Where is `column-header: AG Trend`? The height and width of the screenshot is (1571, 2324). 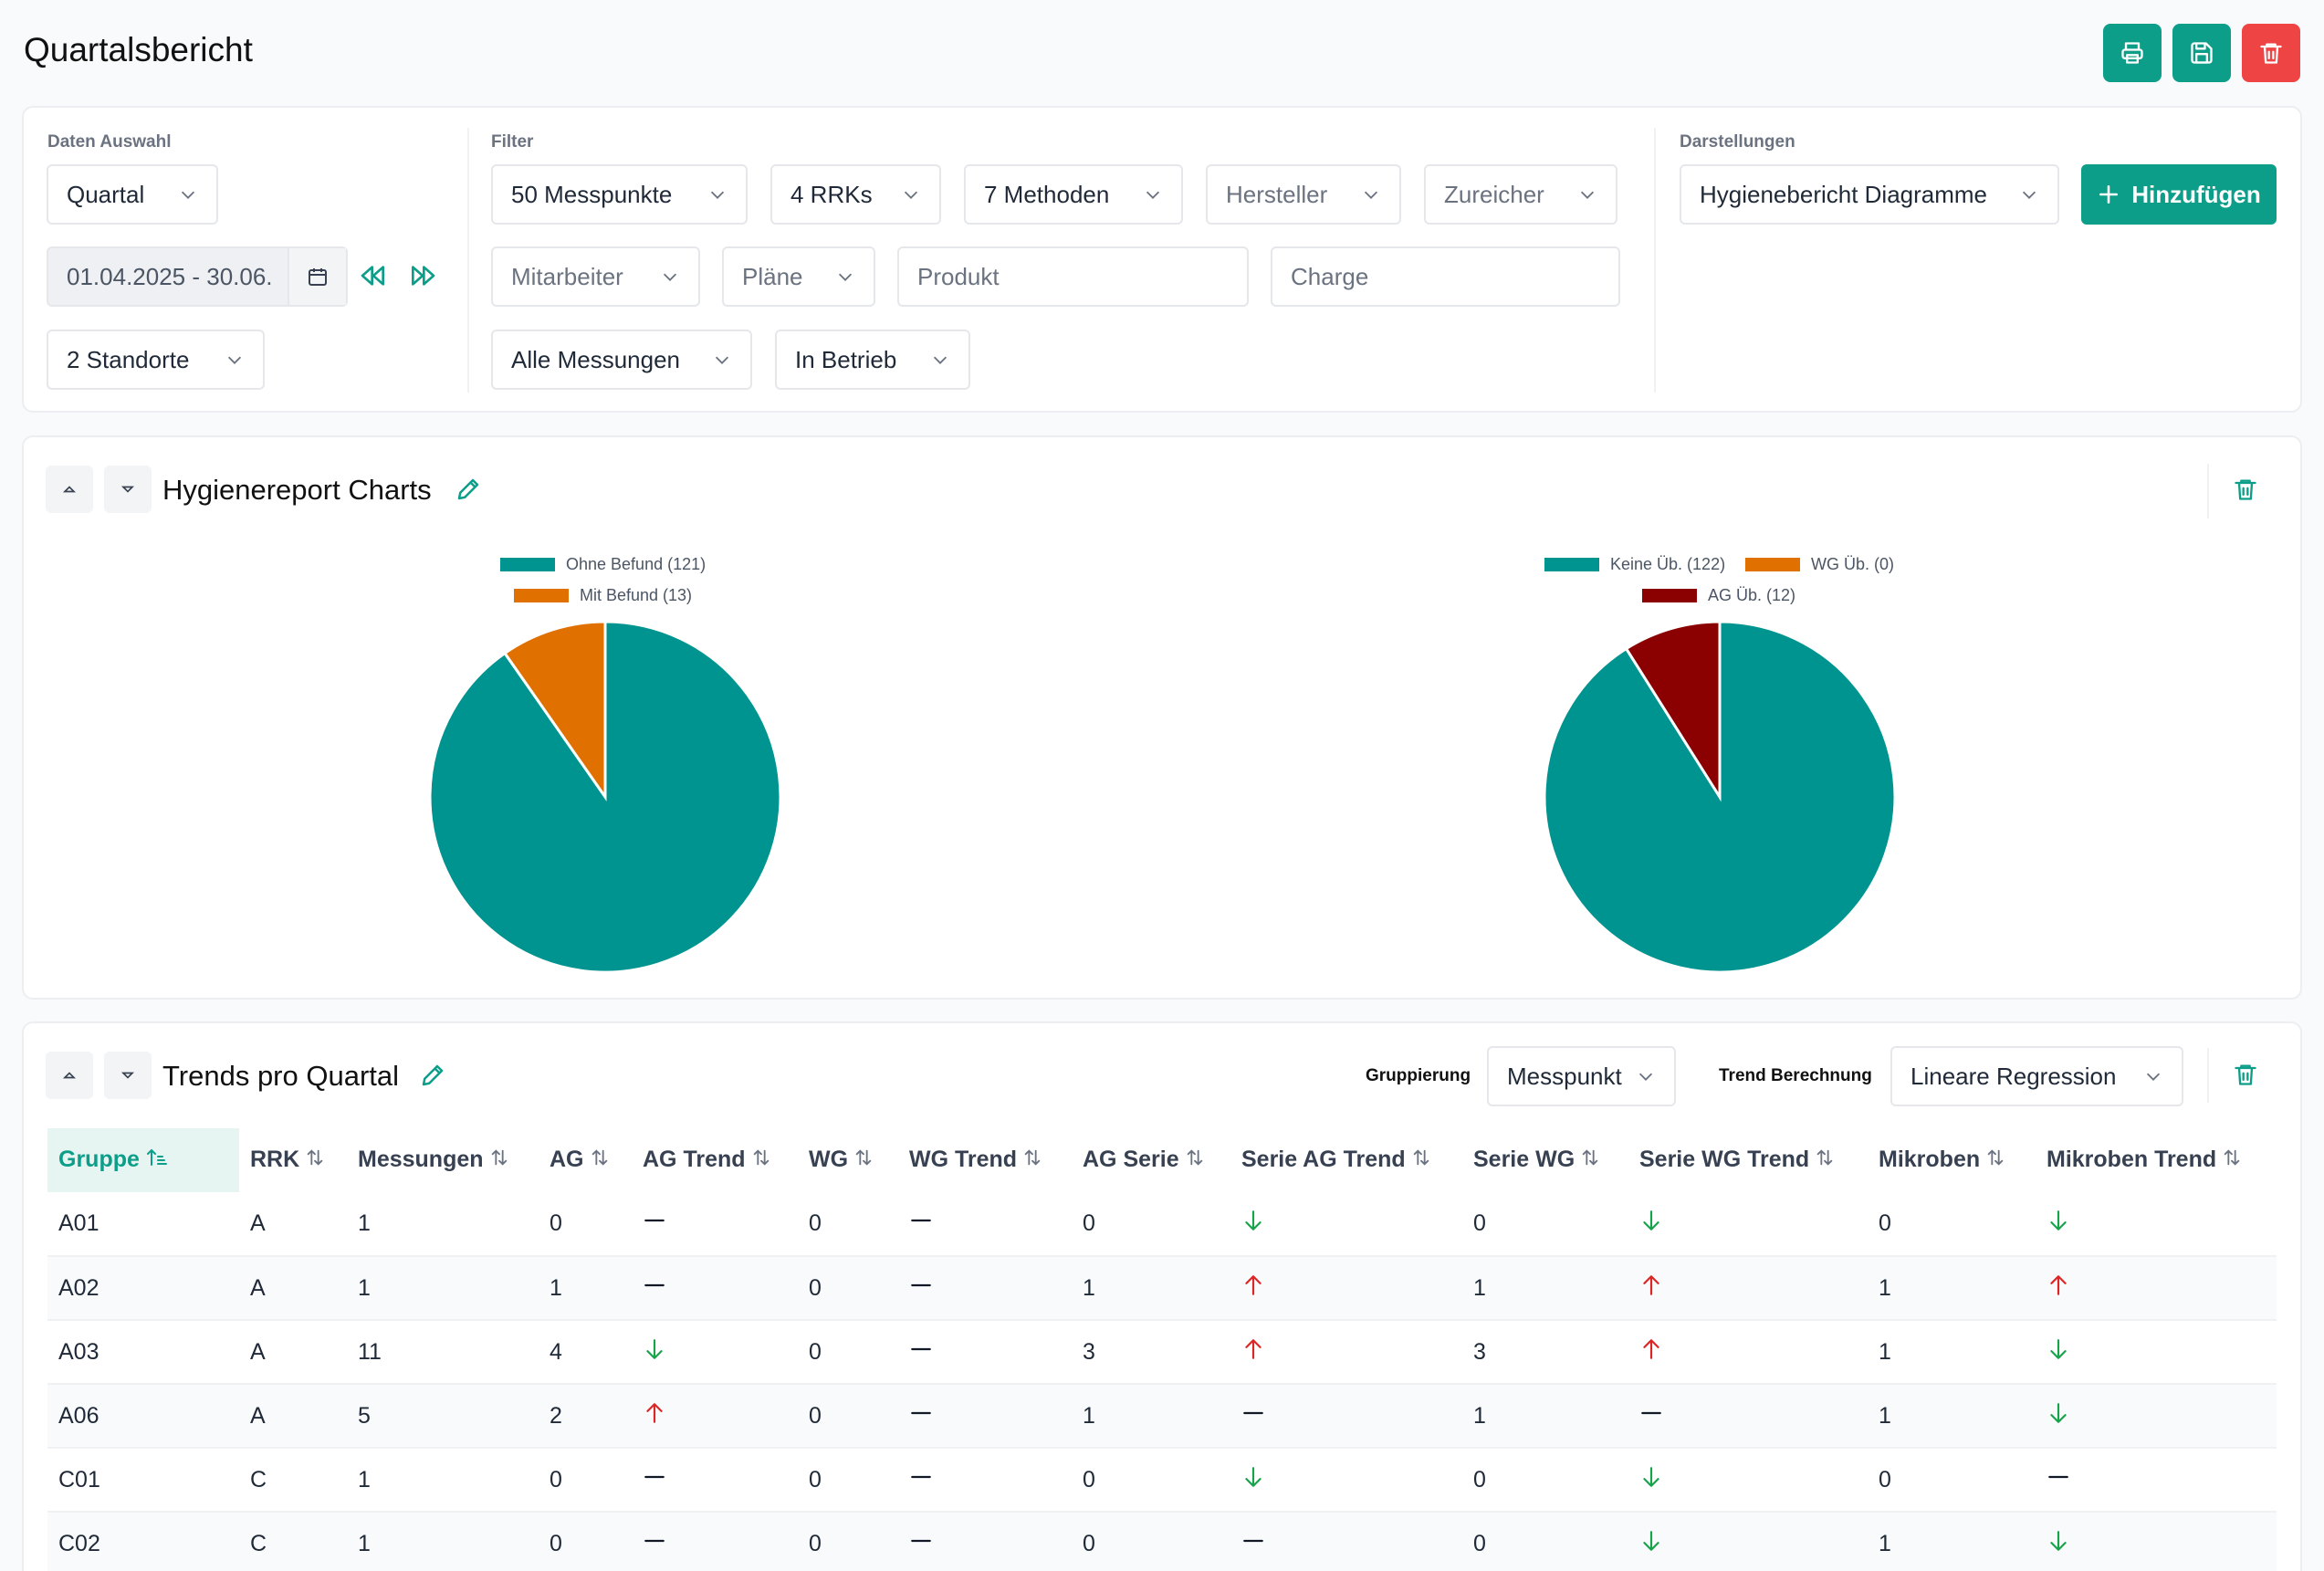
column-header: AG Trend is located at coordinates (715, 1160).